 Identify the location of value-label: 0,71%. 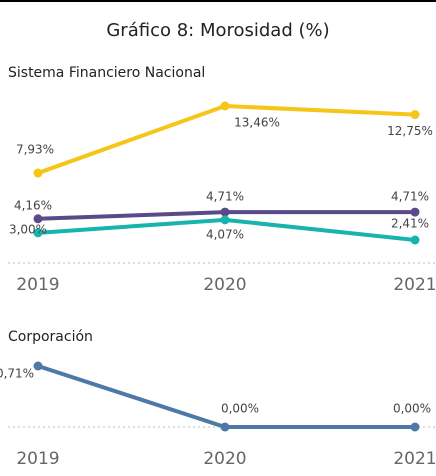
(17, 374).